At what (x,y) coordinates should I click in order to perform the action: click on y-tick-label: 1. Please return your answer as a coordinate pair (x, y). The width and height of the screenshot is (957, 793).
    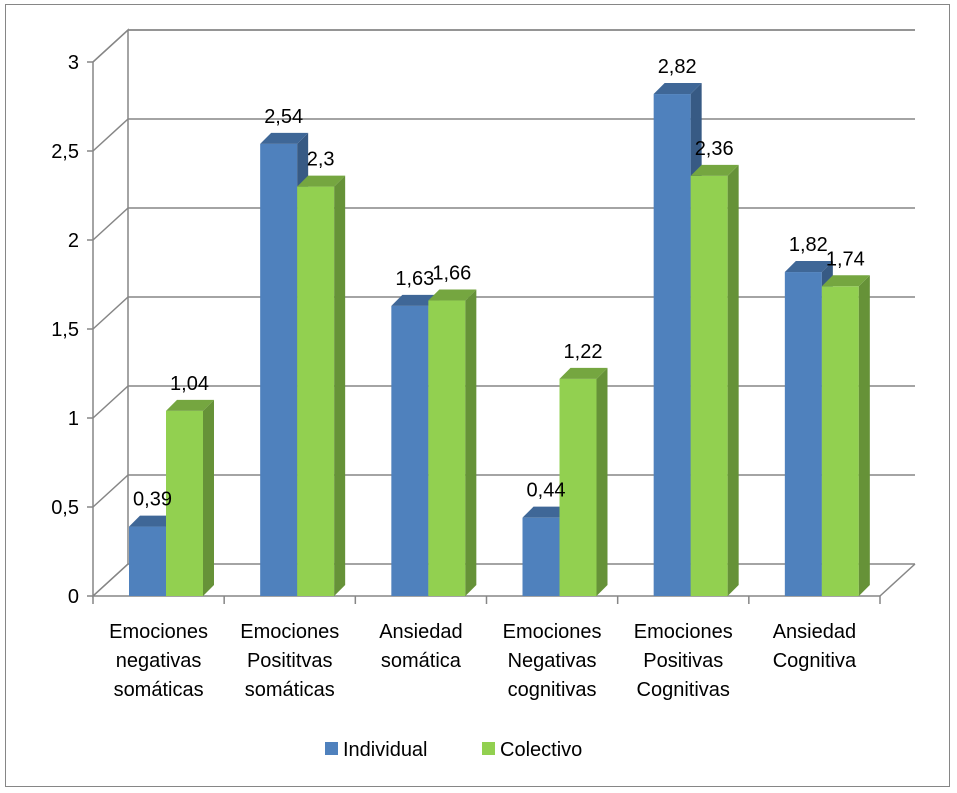
    Looking at the image, I should click on (73, 419).